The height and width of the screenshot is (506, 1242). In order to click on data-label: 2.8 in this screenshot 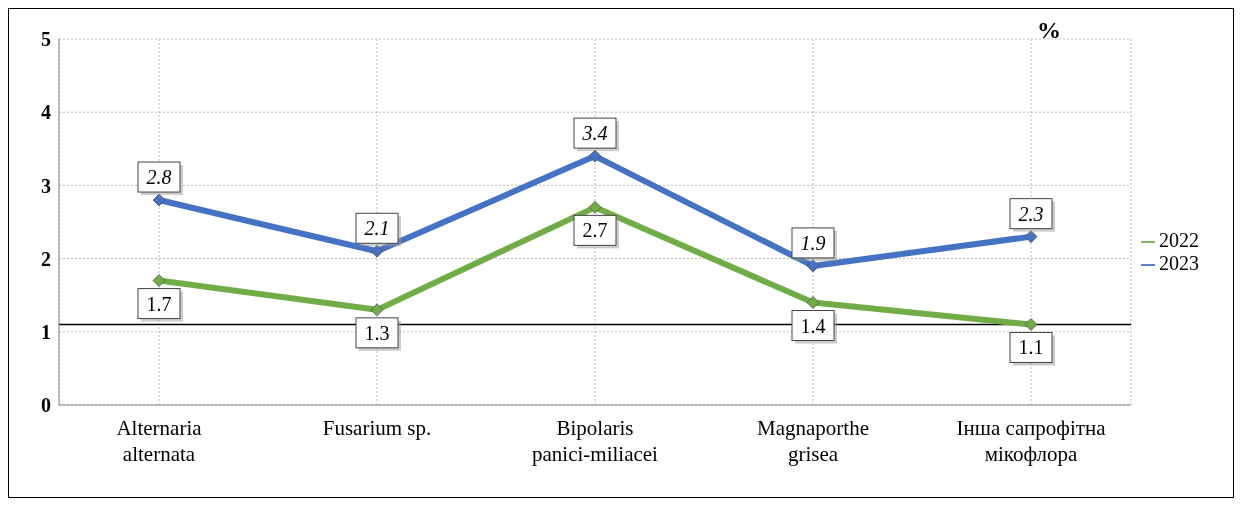, I will do `click(159, 177)`.